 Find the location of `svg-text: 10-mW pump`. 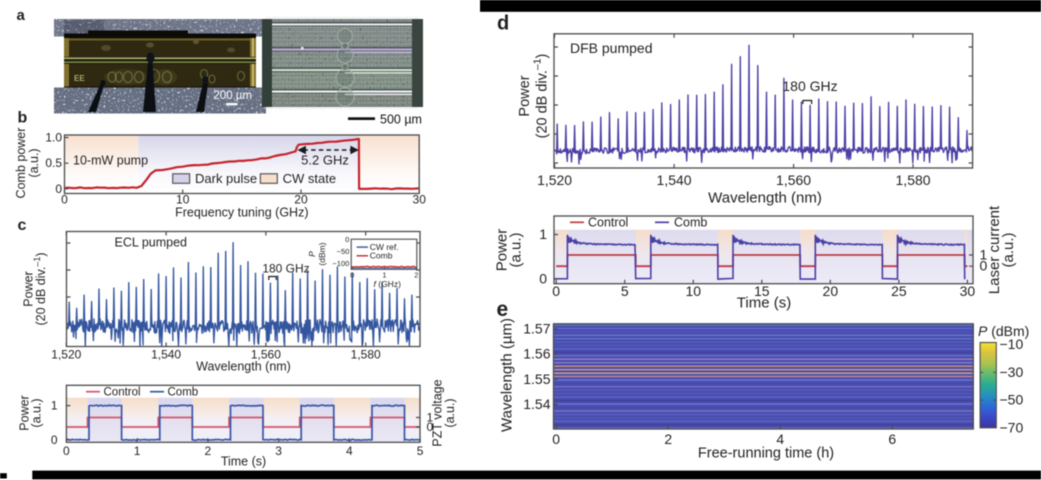

svg-text: 10-mW pump is located at coordinates (110, 161).